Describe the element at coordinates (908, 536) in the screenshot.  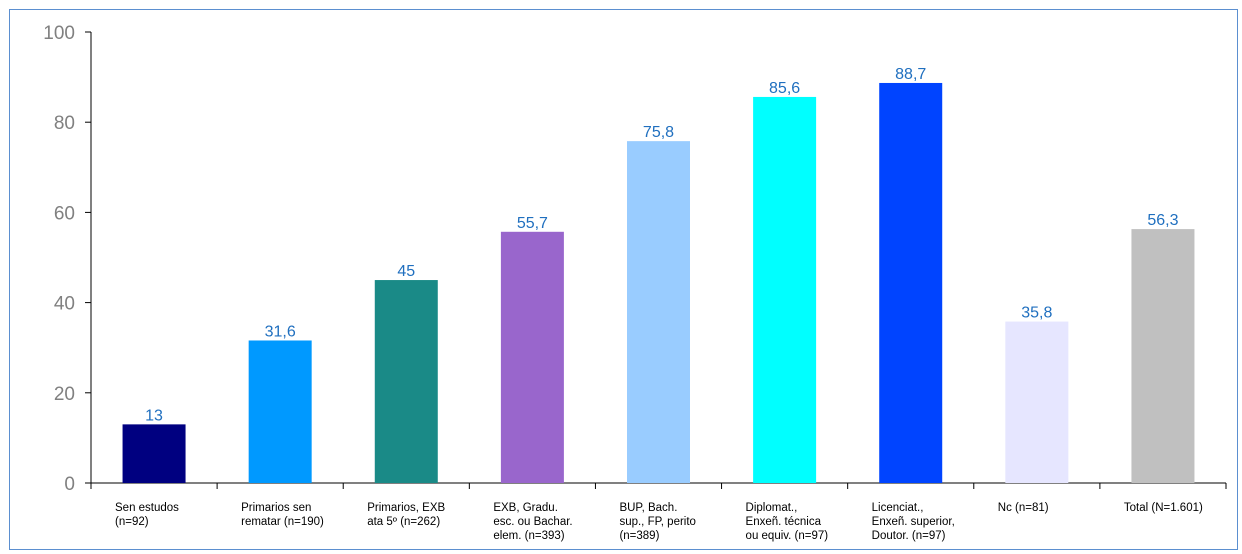
I see `x-tick-label-line: Doutor. (n=97)` at that location.